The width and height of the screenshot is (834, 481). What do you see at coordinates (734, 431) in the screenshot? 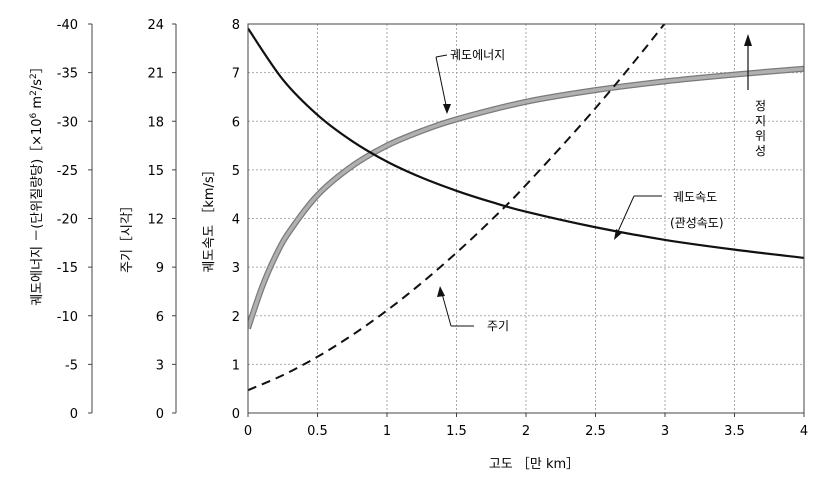
I see `x-tick-label-7: 3.5` at bounding box center [734, 431].